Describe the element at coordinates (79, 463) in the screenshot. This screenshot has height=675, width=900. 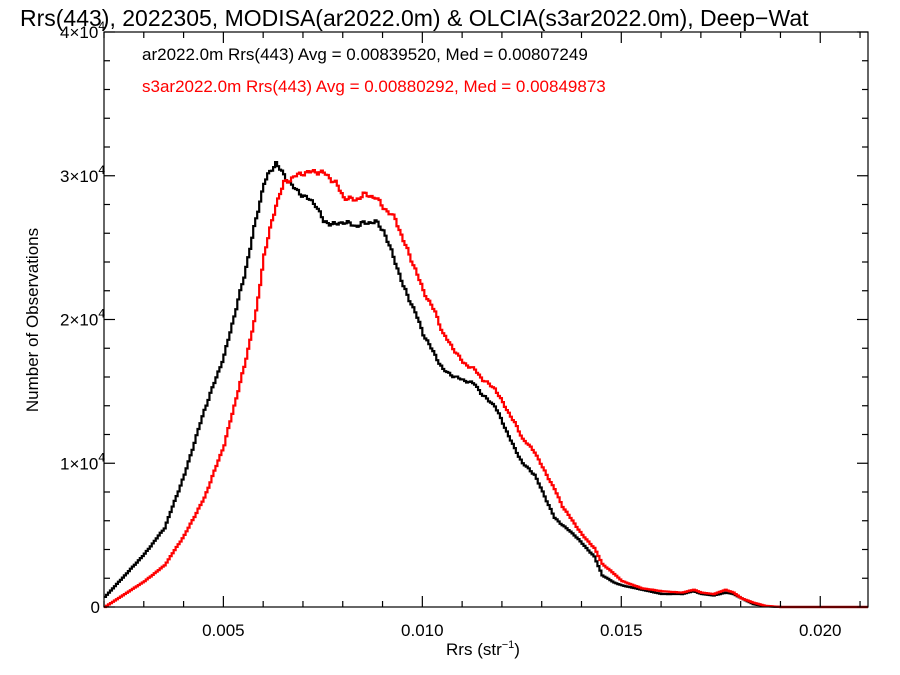
I see `y-tick-mantissa: 1×10` at that location.